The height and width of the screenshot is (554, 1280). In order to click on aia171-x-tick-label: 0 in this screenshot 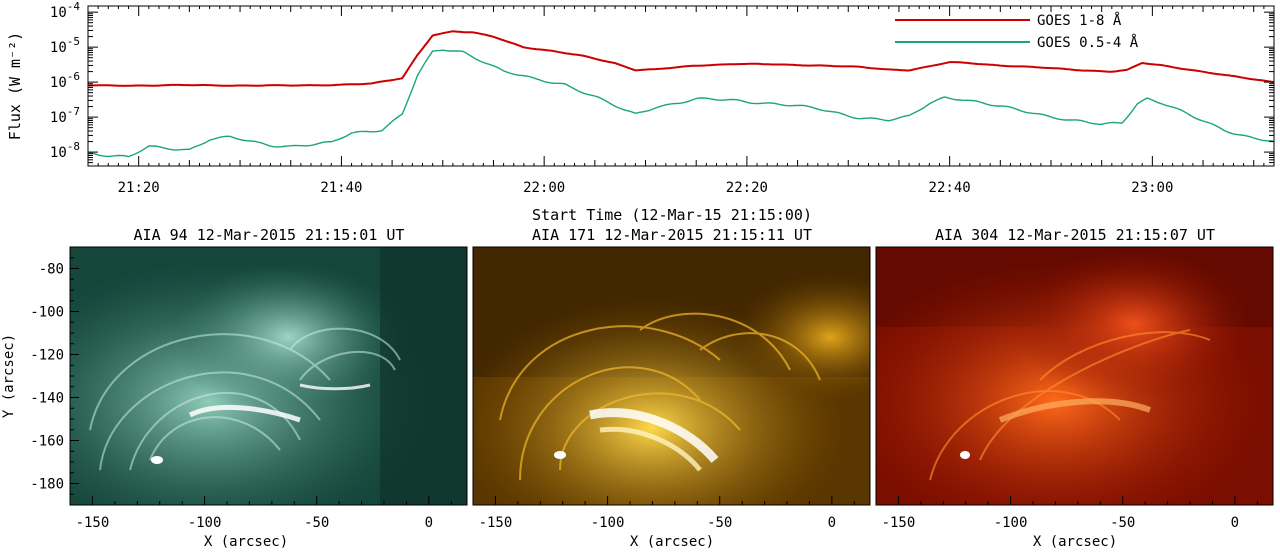, I will do `click(832, 523)`.